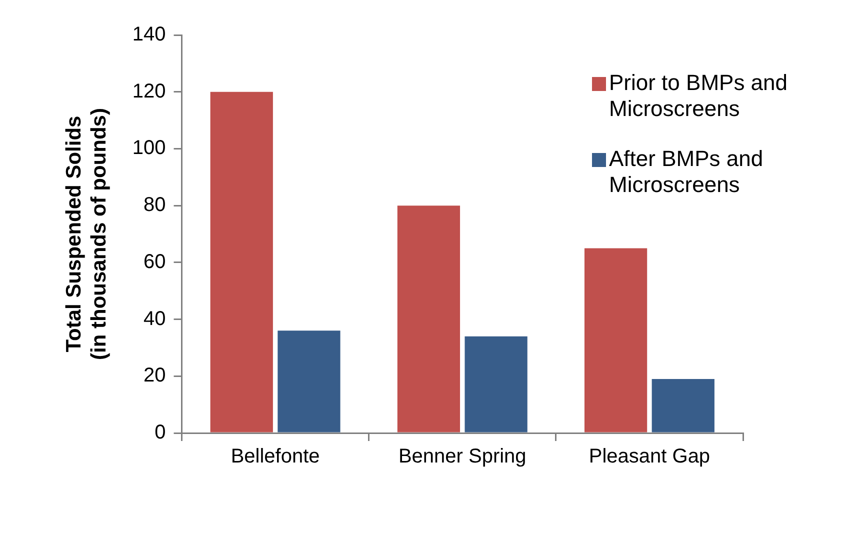 Image resolution: width=867 pixels, height=533 pixels. I want to click on x-tick-label: Pleasant Gap, so click(649, 457).